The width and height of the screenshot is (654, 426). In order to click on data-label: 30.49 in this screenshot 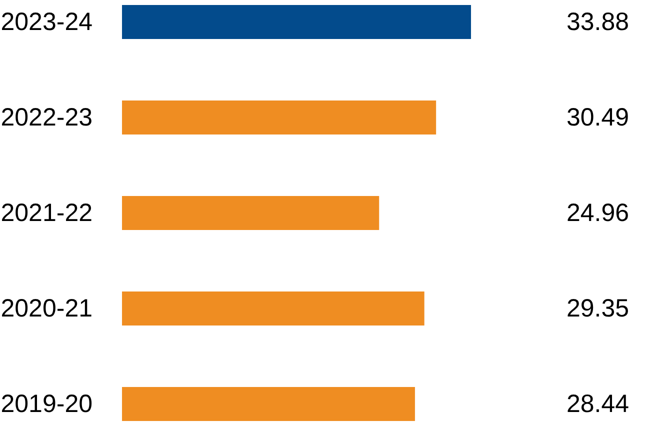, I will do `click(597, 117)`.